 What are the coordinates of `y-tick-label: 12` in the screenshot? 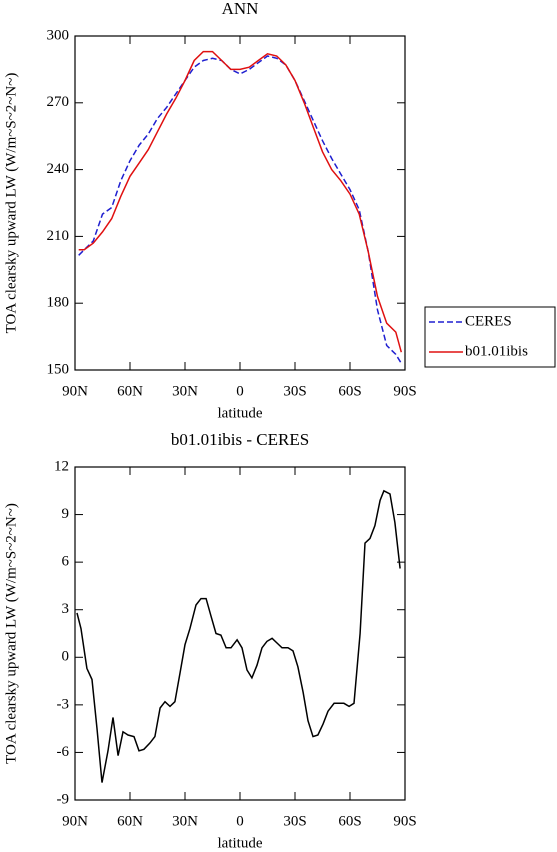 It's located at (61, 466).